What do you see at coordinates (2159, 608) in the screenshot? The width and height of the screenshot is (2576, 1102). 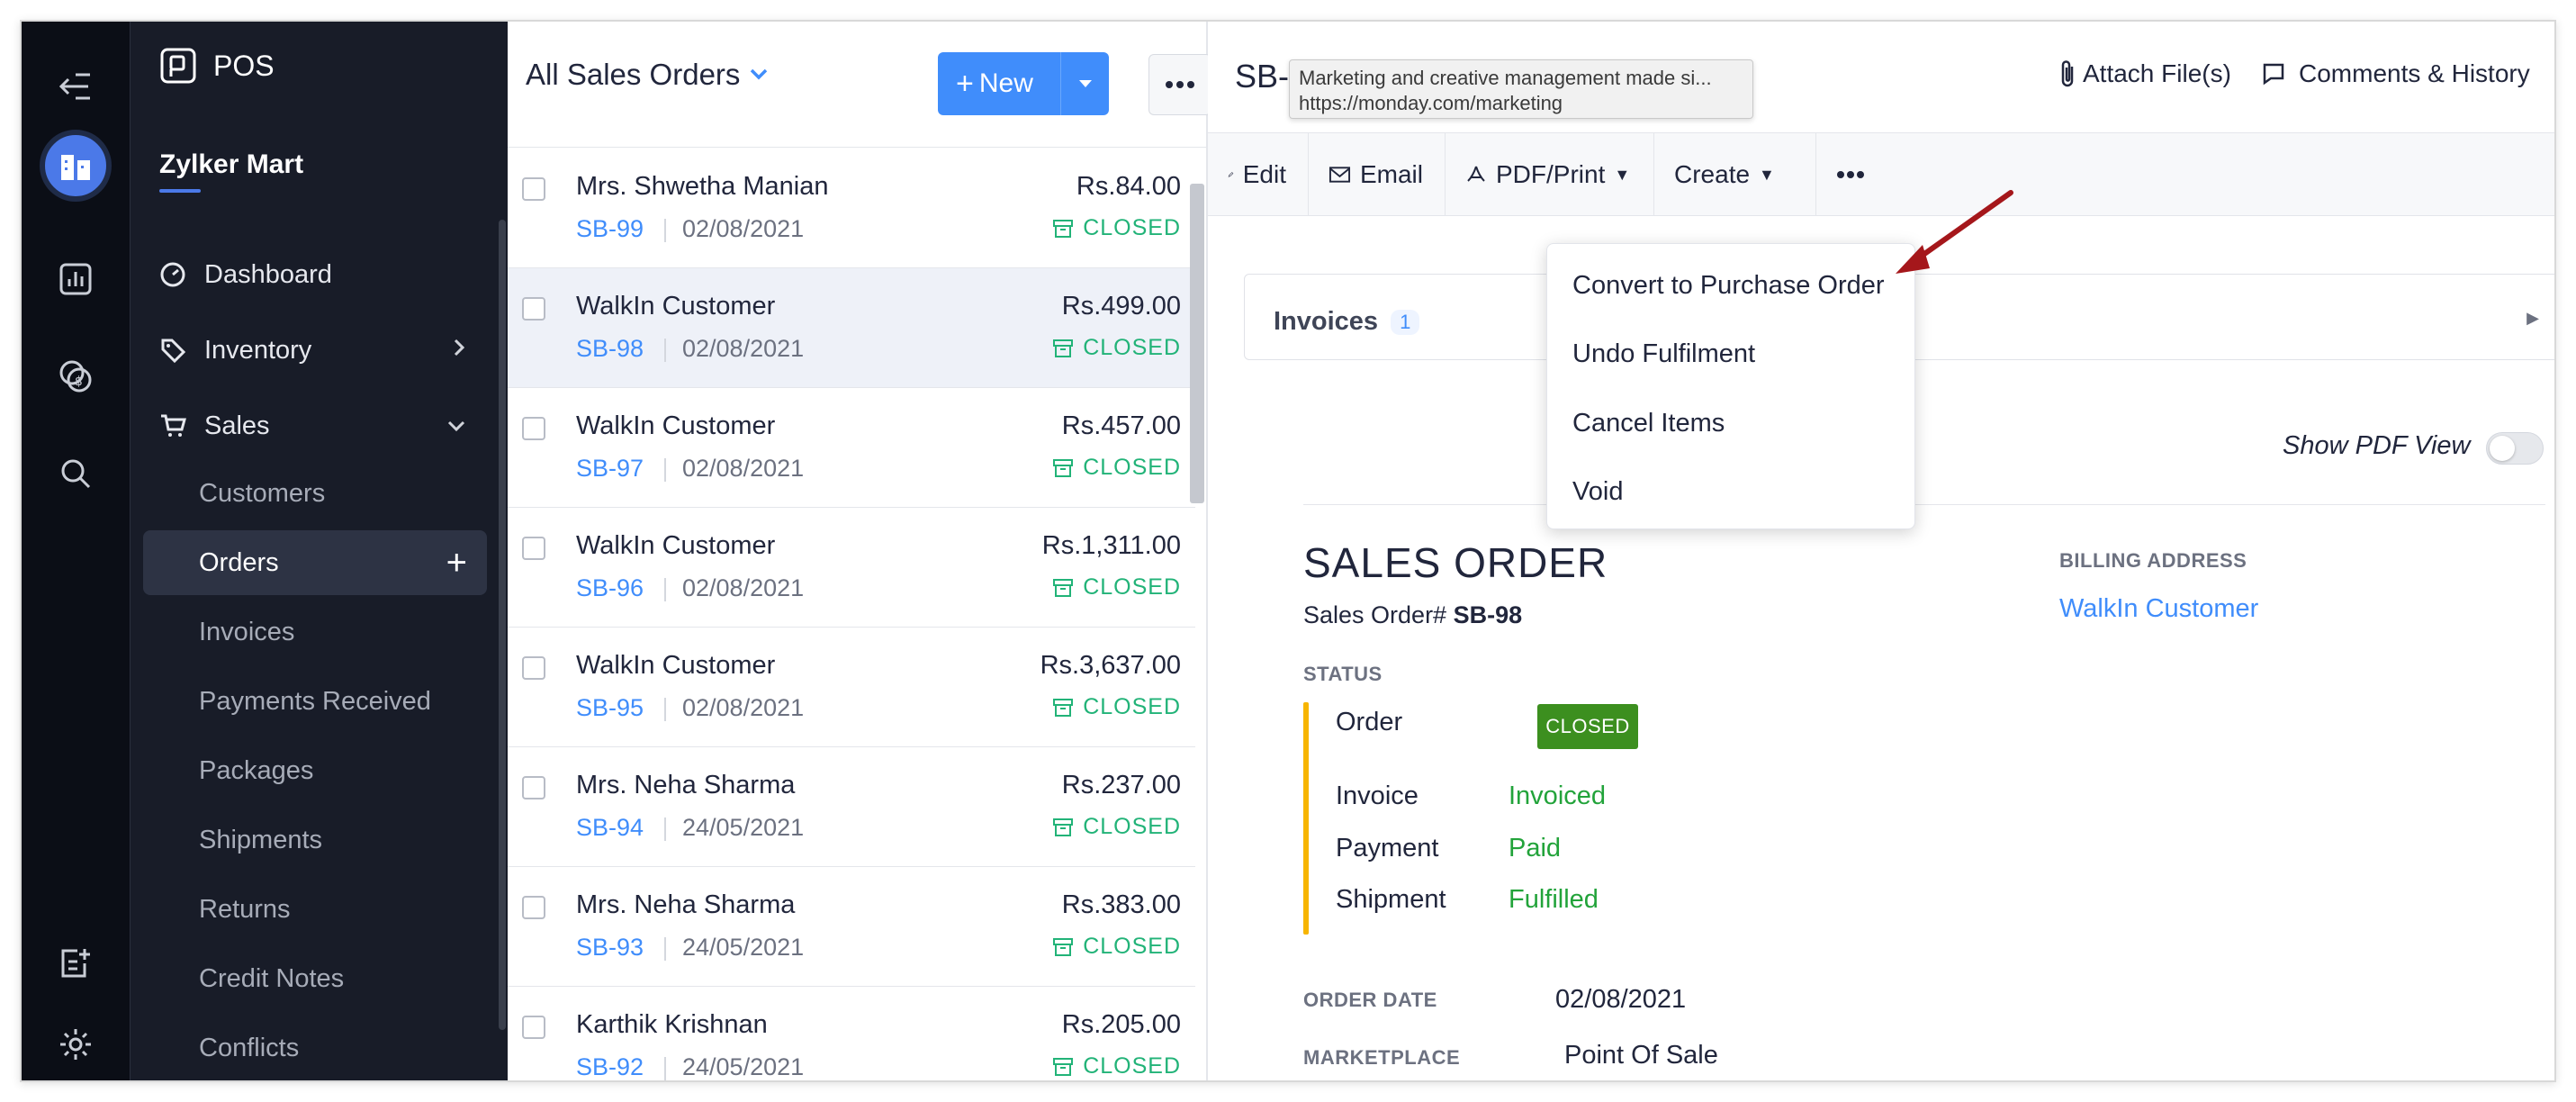 I see `billing-customer-link: WalkIn Customer` at bounding box center [2159, 608].